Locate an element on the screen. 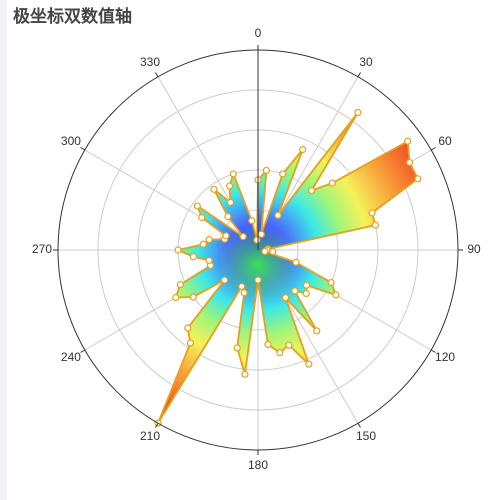 The height and width of the screenshot is (500, 500). angle-tick-label: 240 is located at coordinates (71, 357).